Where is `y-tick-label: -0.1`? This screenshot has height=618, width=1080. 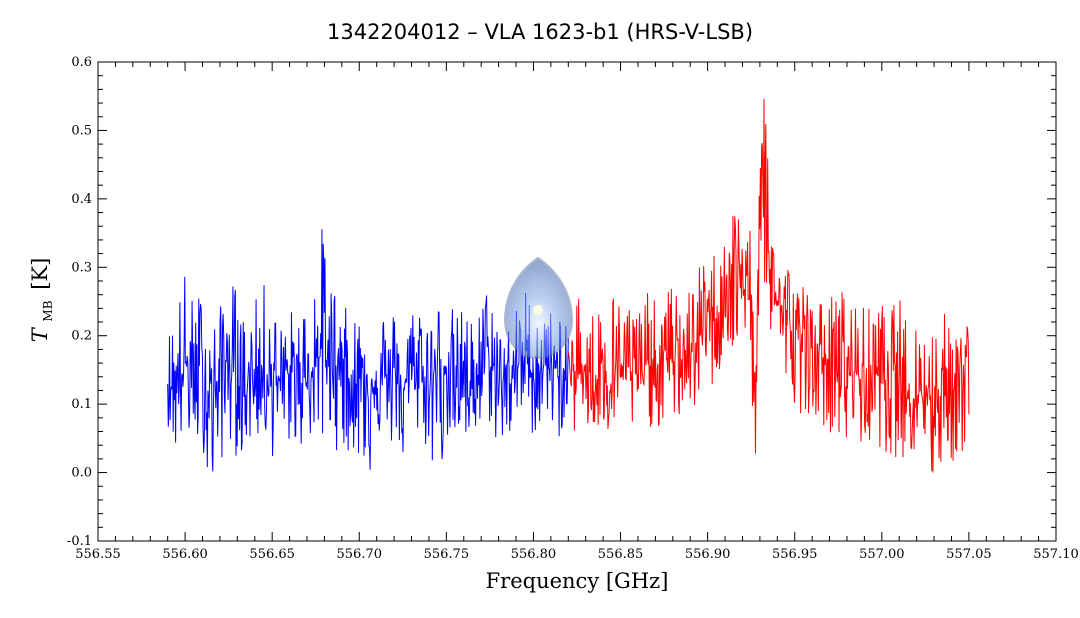
y-tick-label: -0.1 is located at coordinates (79, 541).